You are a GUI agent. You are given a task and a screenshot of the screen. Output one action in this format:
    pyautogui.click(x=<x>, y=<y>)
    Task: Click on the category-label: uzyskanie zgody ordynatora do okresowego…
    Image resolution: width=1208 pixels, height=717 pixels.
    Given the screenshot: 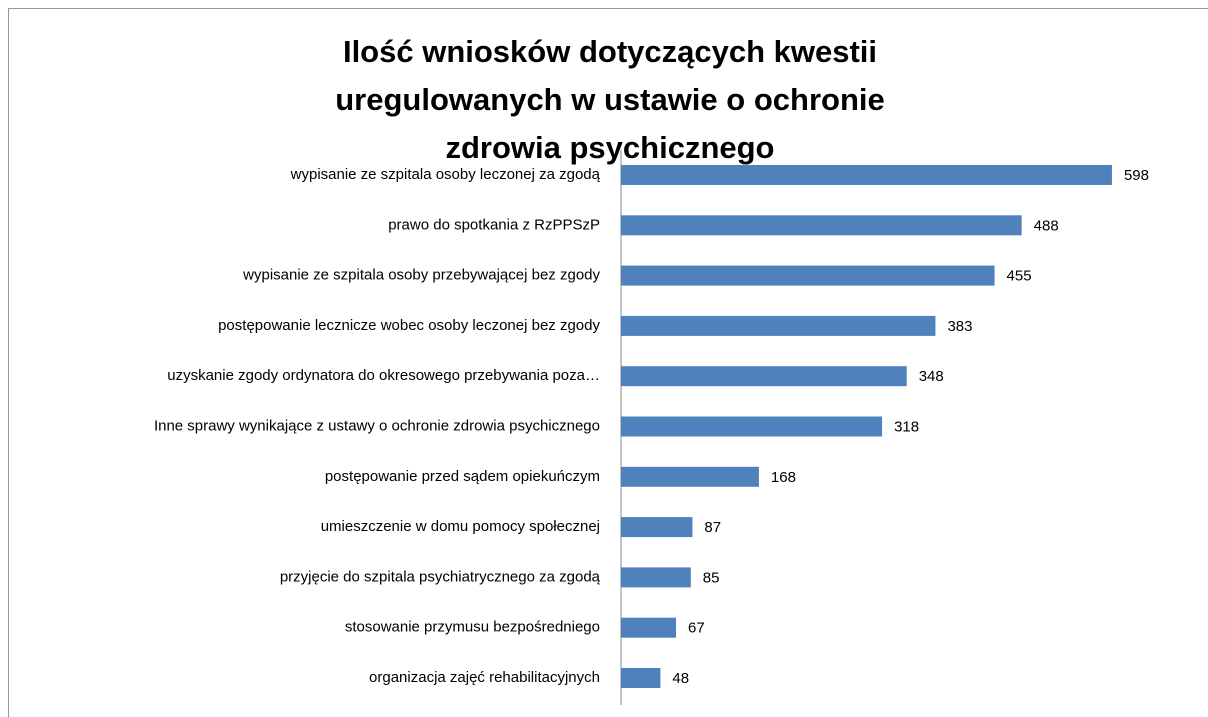 What is the action you would take?
    pyautogui.click(x=383, y=375)
    